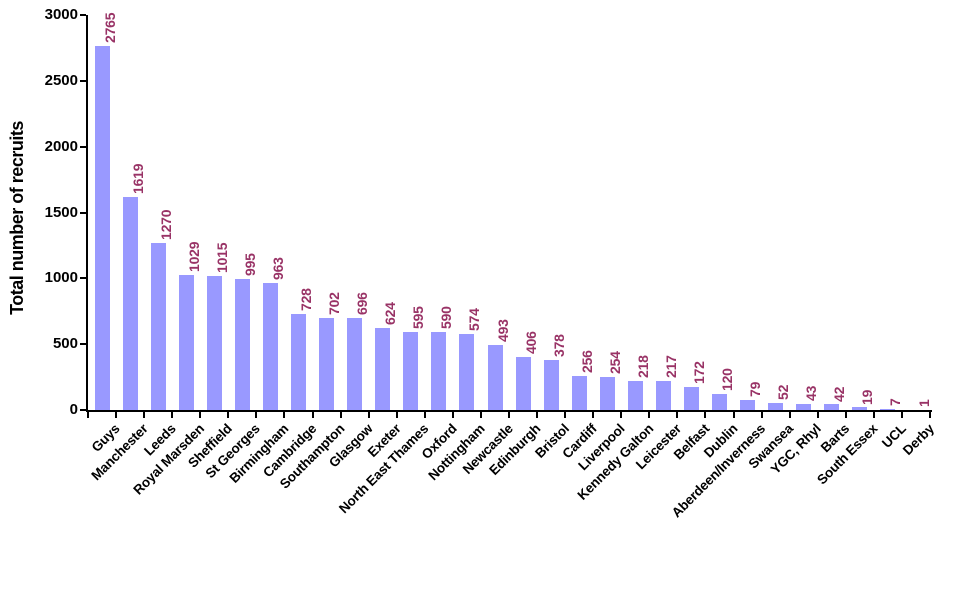  I want to click on bar-value-label: 624, so click(390, 313).